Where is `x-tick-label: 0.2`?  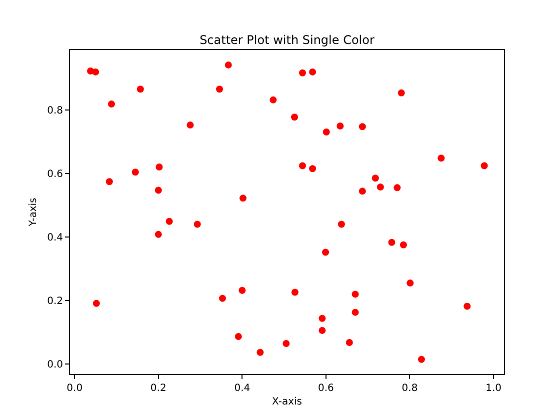 x-tick-label: 0.2 is located at coordinates (158, 388).